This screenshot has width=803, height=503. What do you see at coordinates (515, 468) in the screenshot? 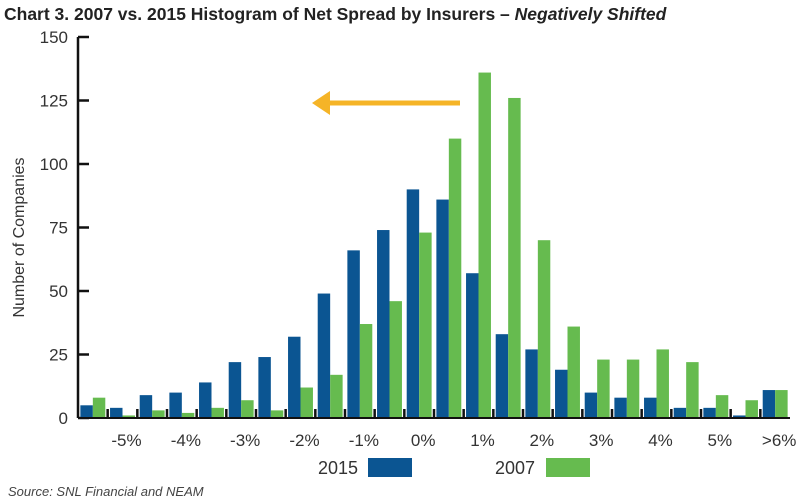
I see `legend-label: 2007` at bounding box center [515, 468].